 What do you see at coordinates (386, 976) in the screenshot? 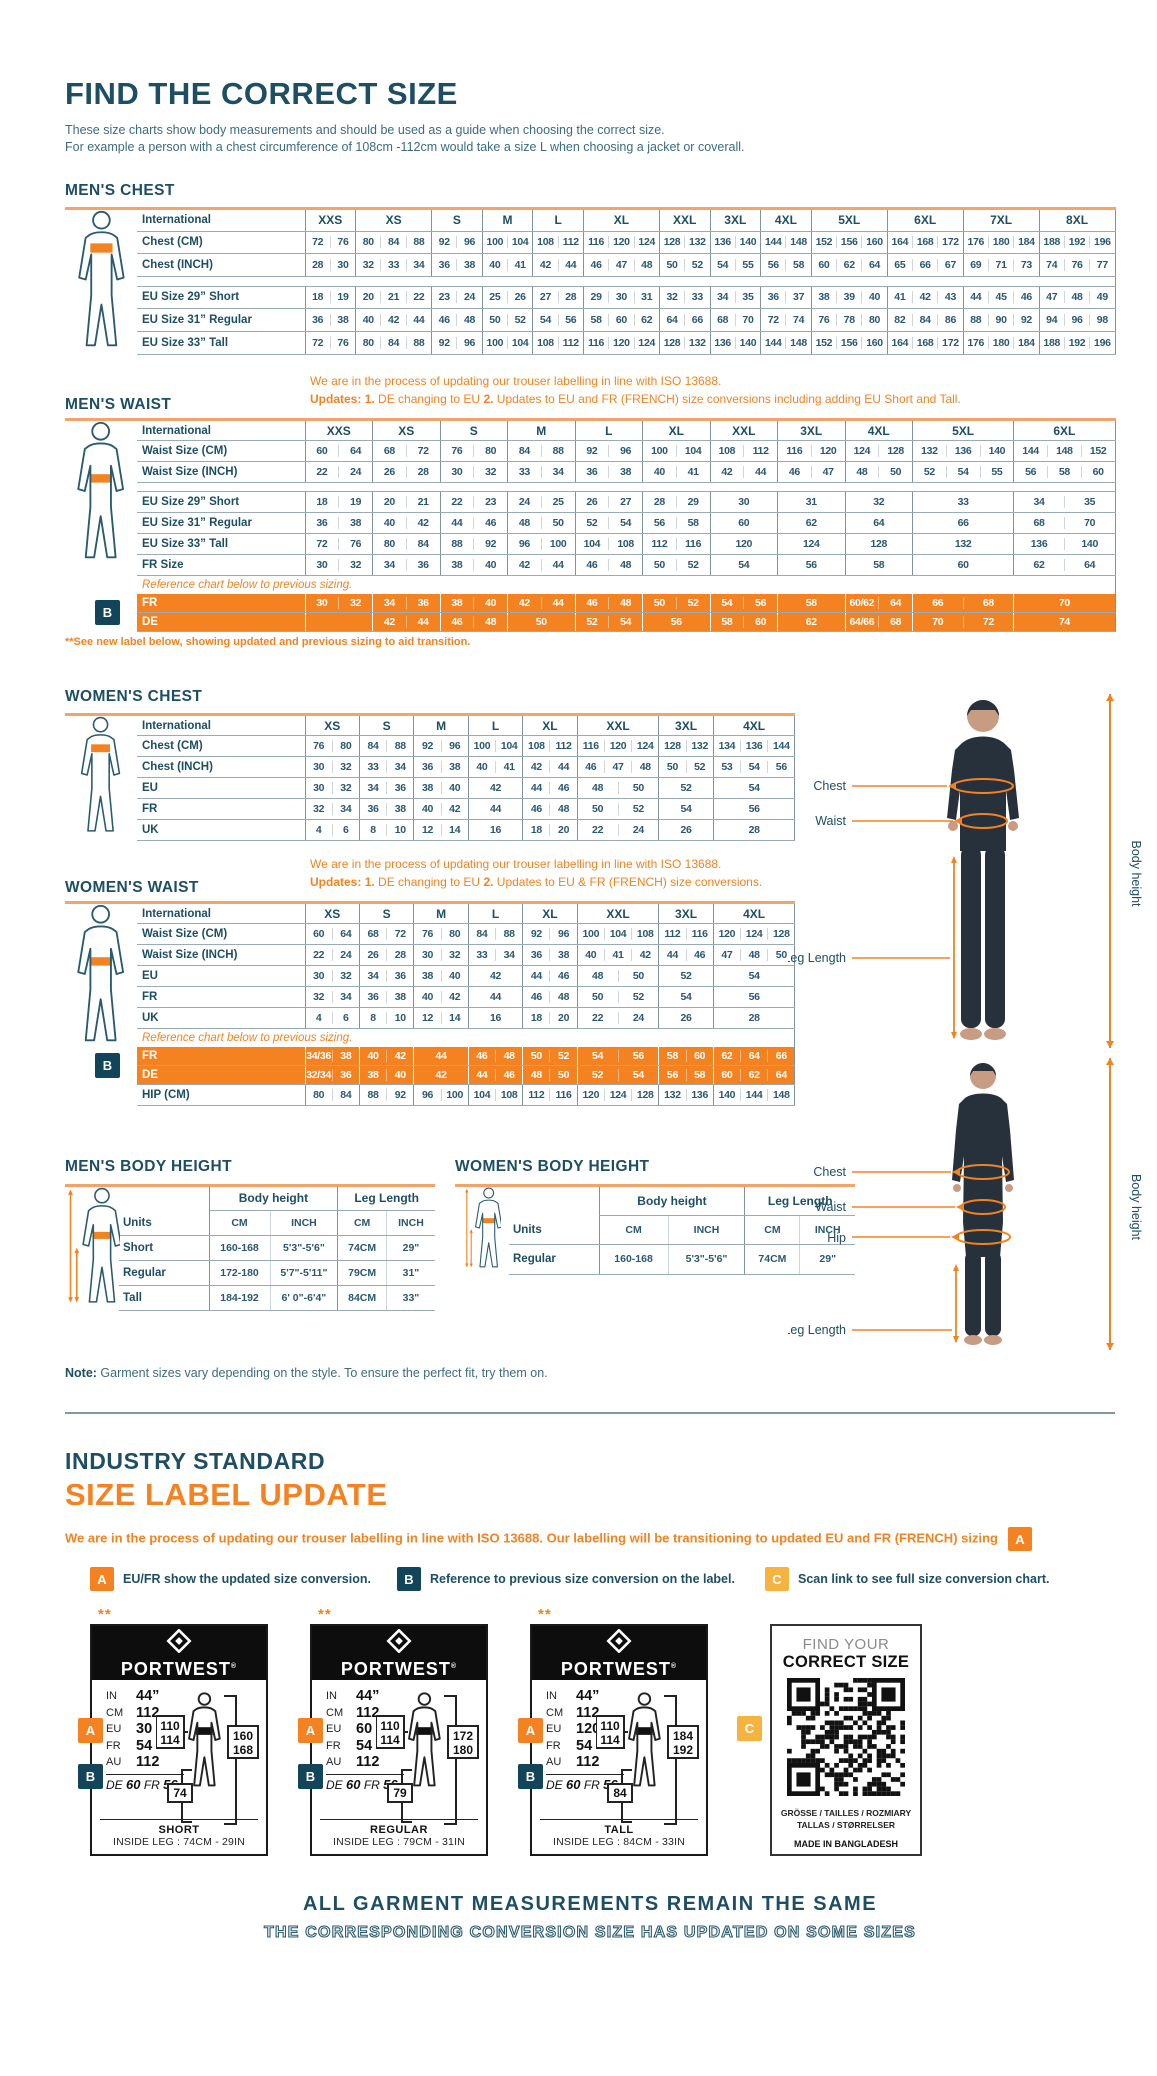
I see `size-cell-values: 34 36` at bounding box center [386, 976].